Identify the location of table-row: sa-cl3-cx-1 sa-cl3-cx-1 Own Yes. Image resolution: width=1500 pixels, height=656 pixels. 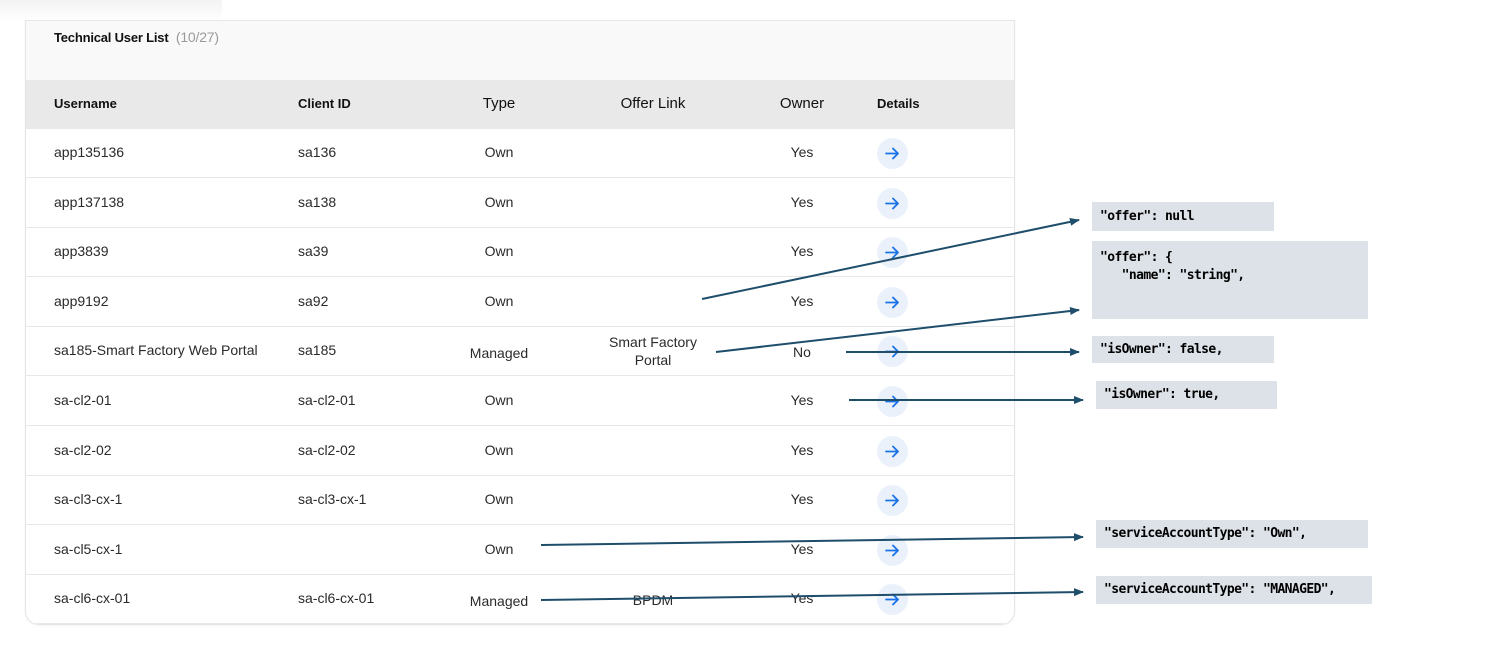
(520, 501).